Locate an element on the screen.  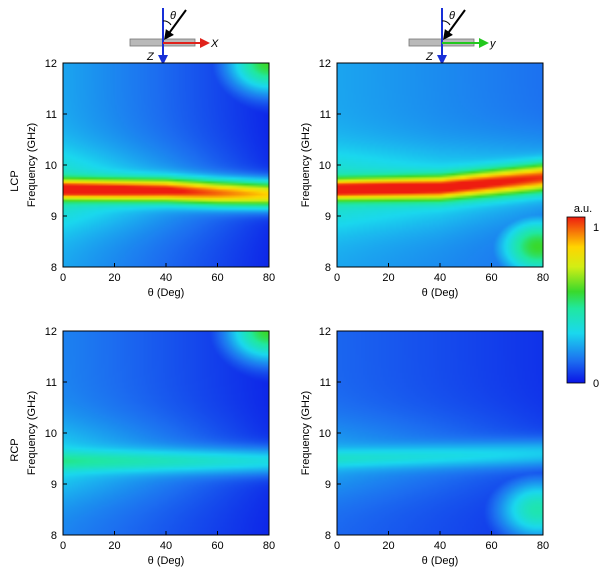
colorbar: a.u. 1 0 is located at coordinates (582, 296).